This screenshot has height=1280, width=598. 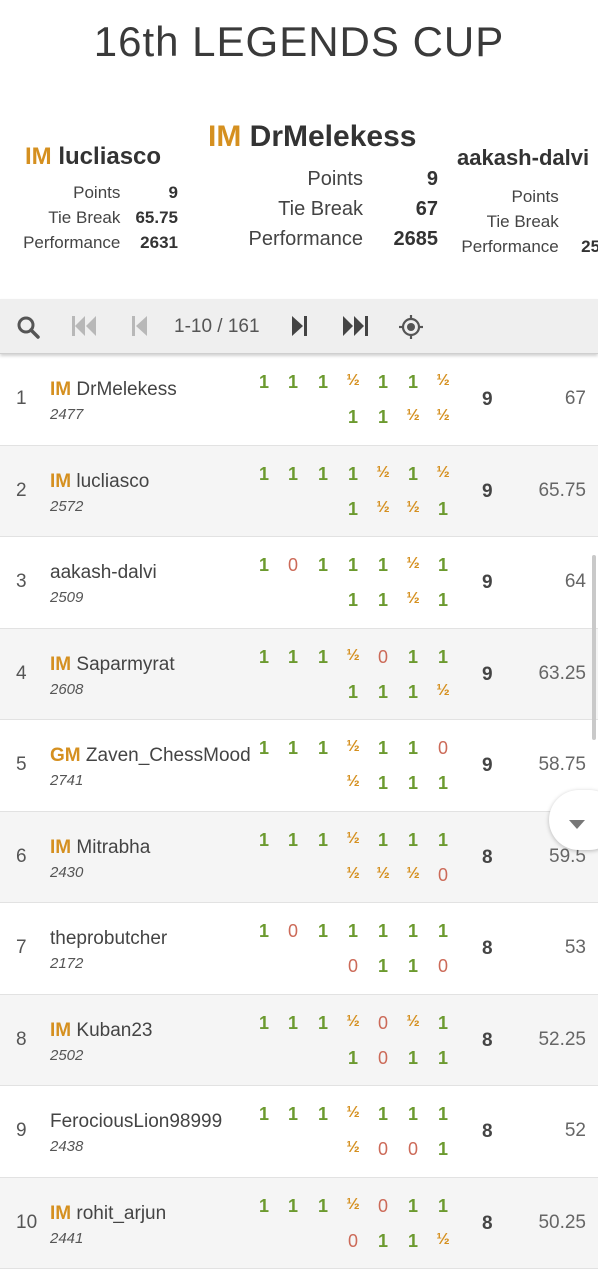 I want to click on table-row: 5 GM Zaven_ChessMood 2741 1 1 1 ½ 1 1 0 ½ 1 1 1 9 58.75, so click(x=299, y=766).